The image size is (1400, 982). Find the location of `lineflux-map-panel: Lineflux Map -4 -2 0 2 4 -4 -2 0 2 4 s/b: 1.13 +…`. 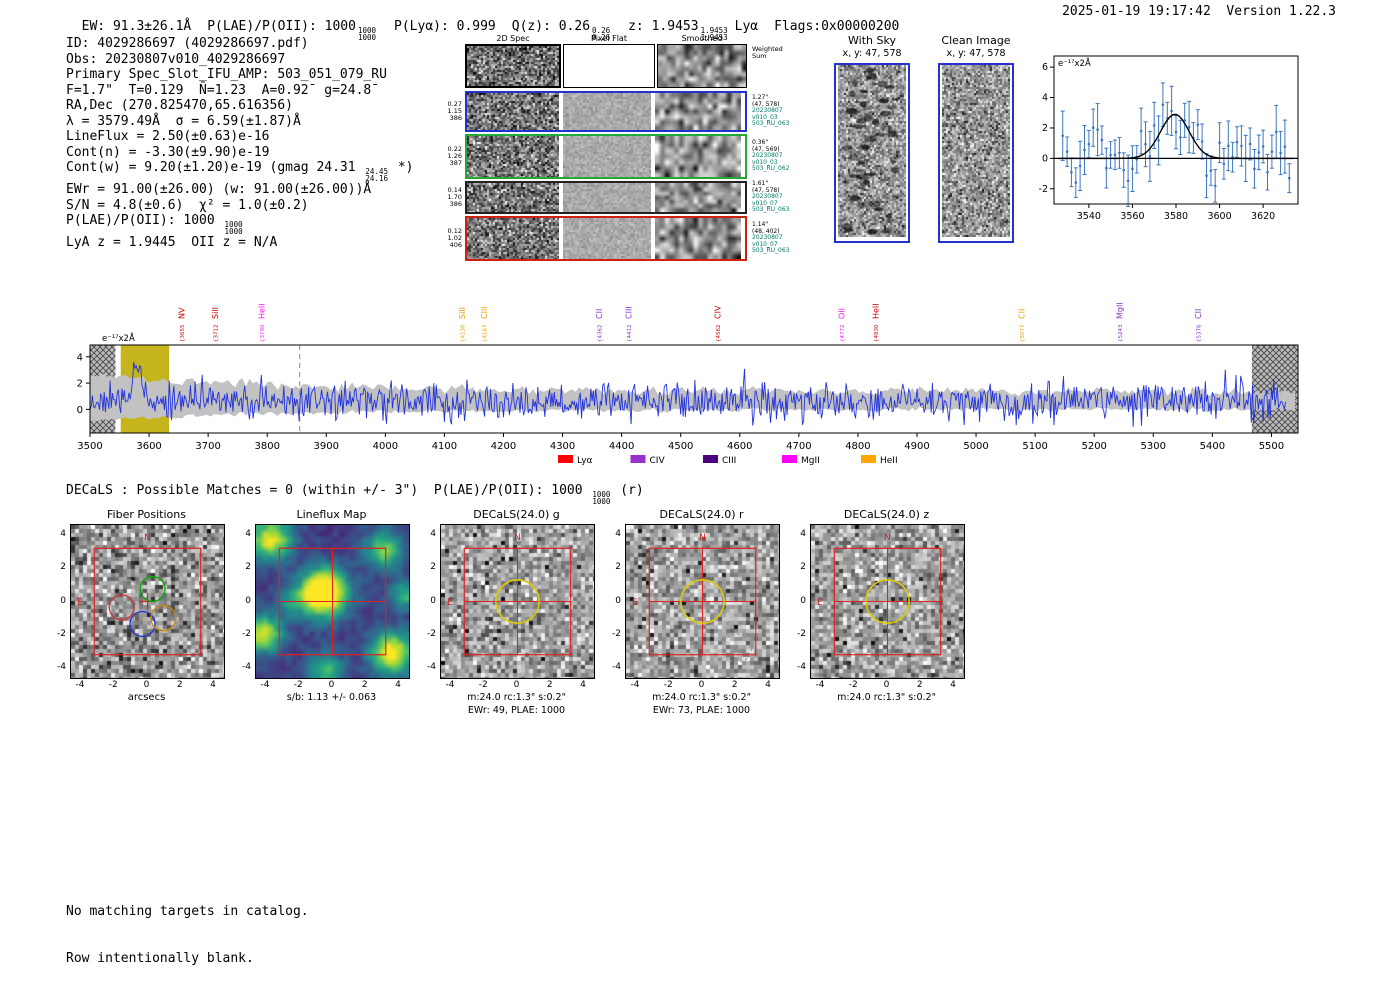

lineflux-map-panel: Lineflux Map -4 -2 0 2 4 -4 -2 0 2 4 s/b: 1.13 +… is located at coordinates (331, 615).